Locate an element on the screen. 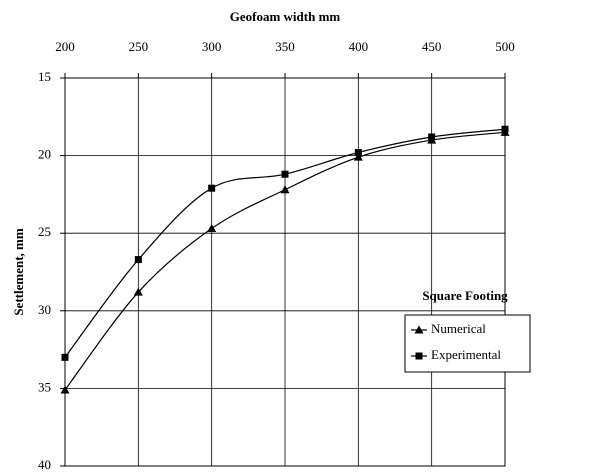 The height and width of the screenshot is (472, 612). legend-label: Numerical is located at coordinates (458, 328).